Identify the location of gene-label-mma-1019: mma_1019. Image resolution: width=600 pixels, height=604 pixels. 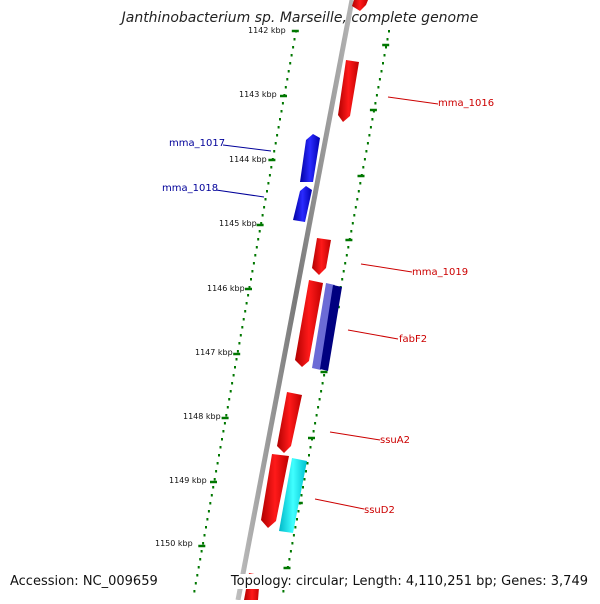
(440, 272).